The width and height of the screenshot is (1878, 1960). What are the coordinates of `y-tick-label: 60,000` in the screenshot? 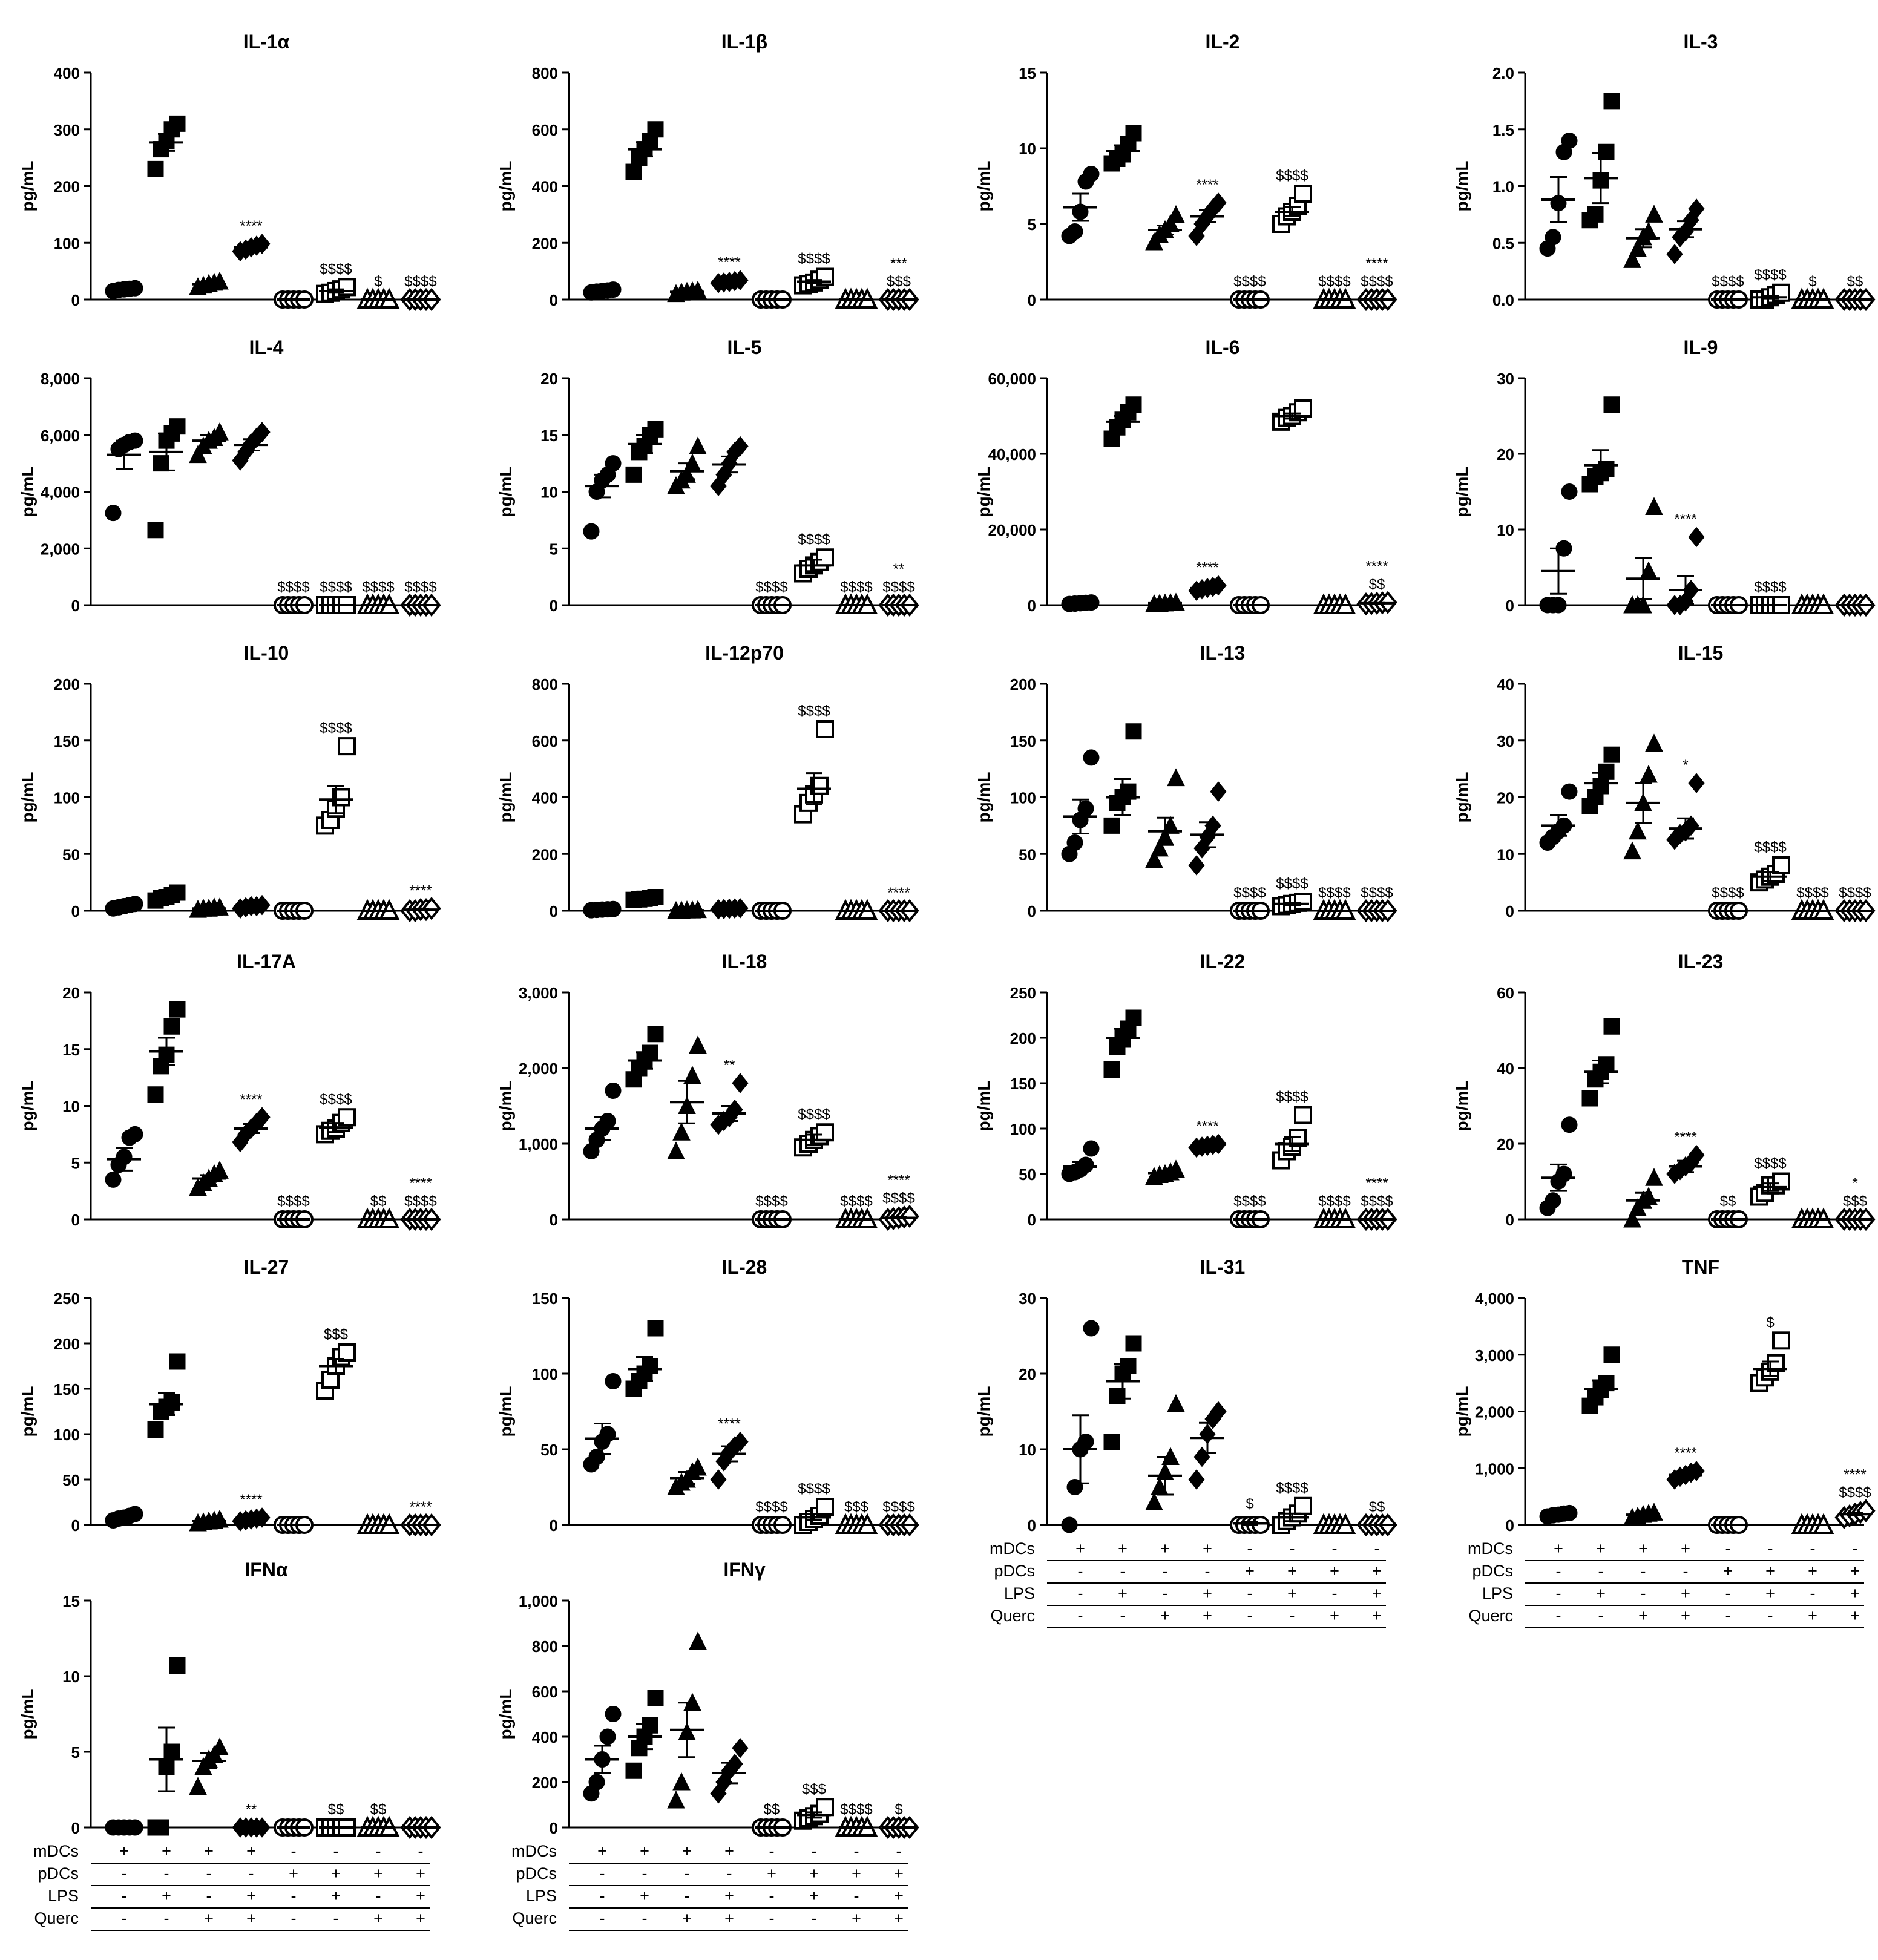 It's located at (1012, 379).